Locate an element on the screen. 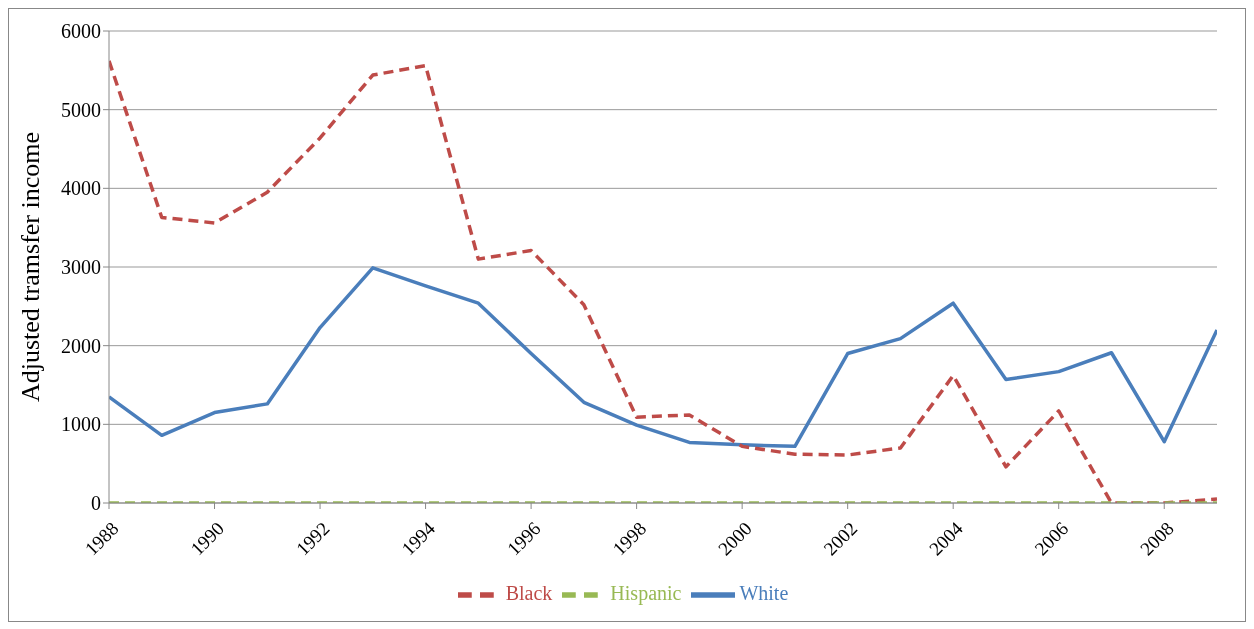 The width and height of the screenshot is (1254, 629). y-axis-title: Adjusted tramsfer income is located at coordinates (31, 267).